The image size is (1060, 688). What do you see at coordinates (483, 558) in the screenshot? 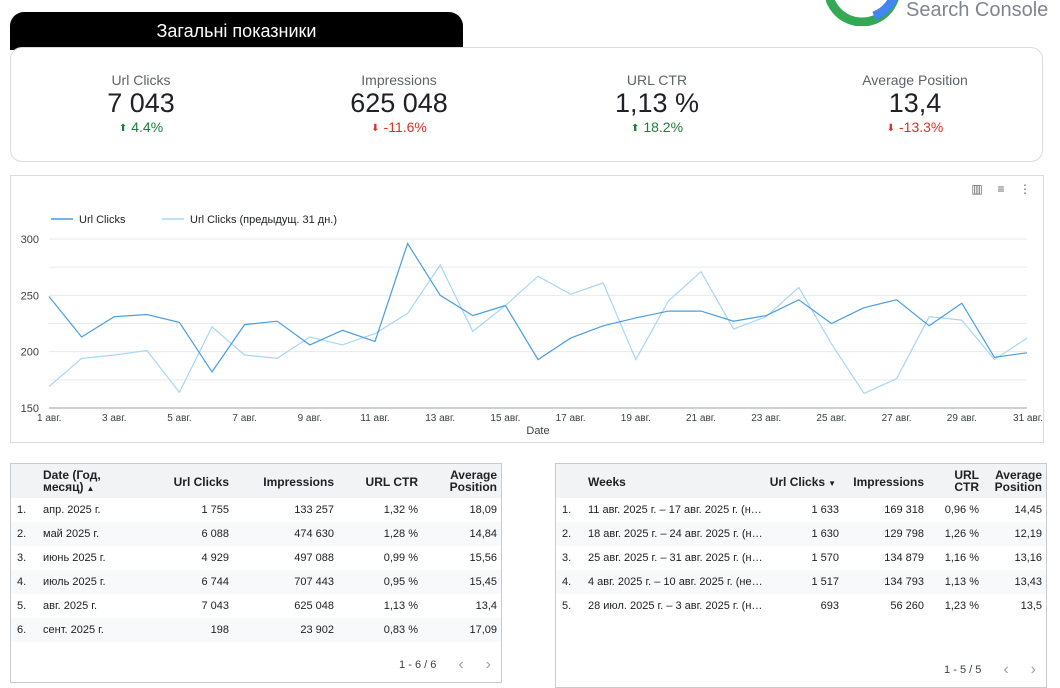
I see `cell-position: 15,56` at bounding box center [483, 558].